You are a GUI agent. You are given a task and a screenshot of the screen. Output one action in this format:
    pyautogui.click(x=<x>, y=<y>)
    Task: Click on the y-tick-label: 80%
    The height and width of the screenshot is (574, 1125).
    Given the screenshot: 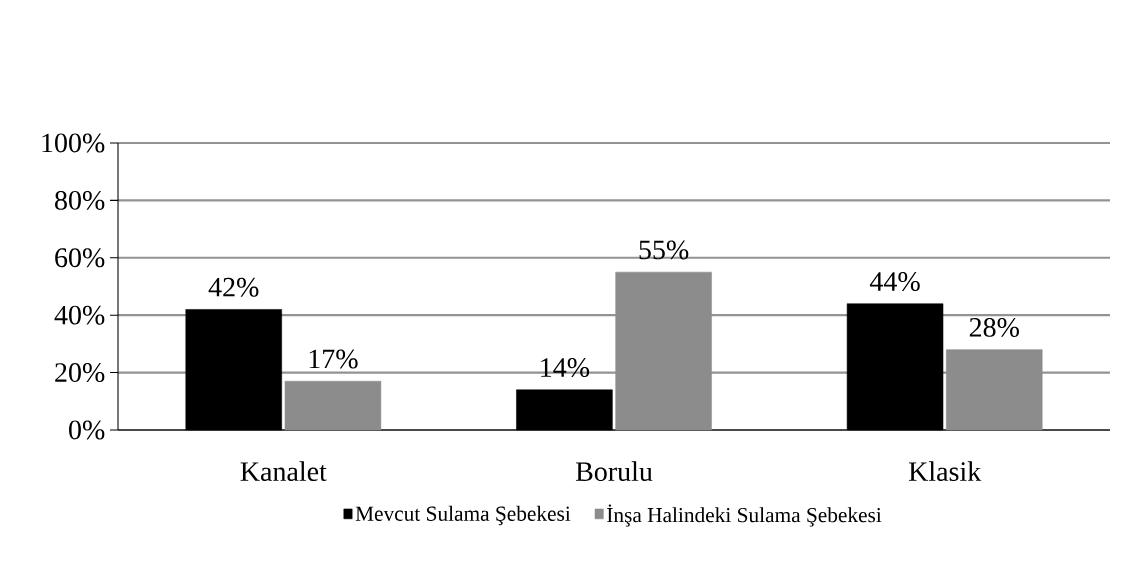 What is the action you would take?
    pyautogui.click(x=80, y=200)
    